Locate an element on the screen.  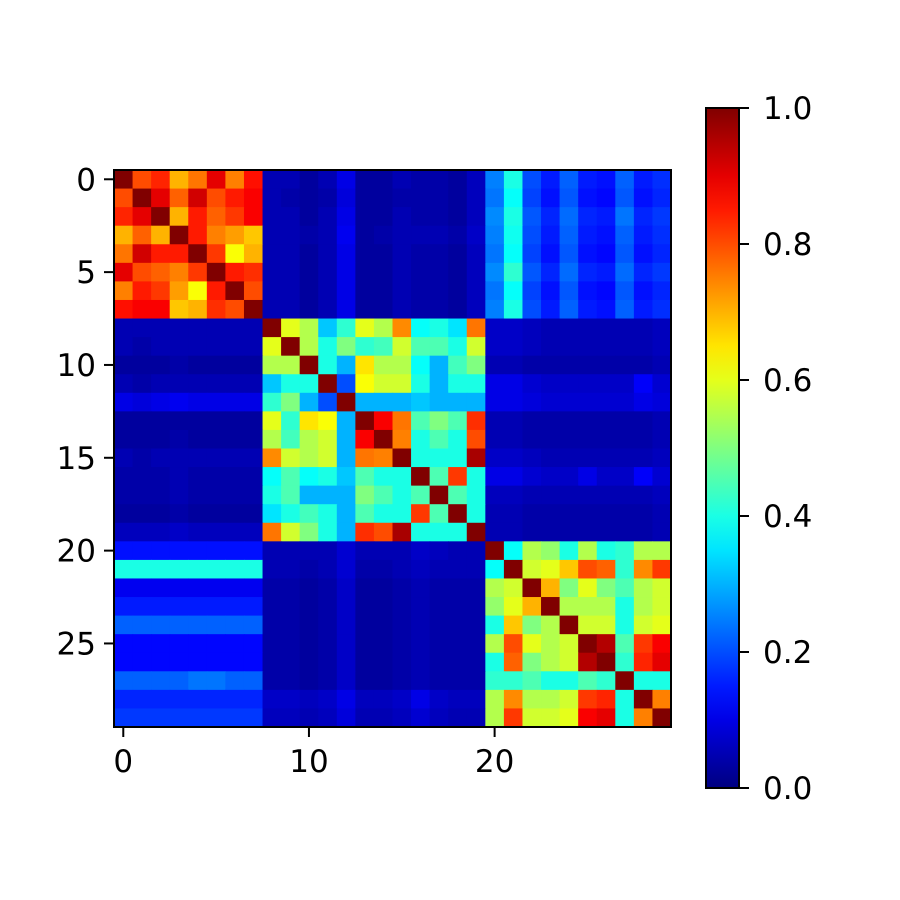
colorbar-tick-label: 0.2 is located at coordinates (787, 653).